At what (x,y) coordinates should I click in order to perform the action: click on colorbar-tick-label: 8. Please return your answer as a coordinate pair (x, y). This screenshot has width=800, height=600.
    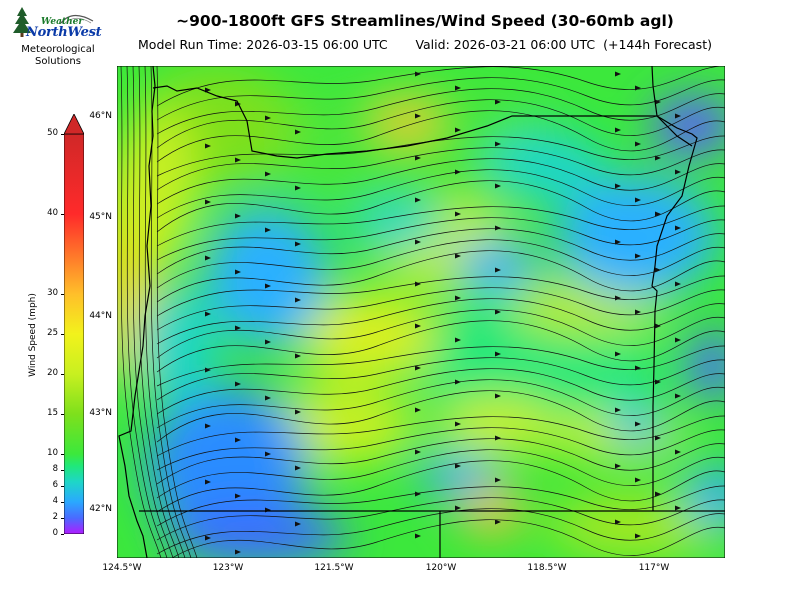
    Looking at the image, I should click on (55, 469).